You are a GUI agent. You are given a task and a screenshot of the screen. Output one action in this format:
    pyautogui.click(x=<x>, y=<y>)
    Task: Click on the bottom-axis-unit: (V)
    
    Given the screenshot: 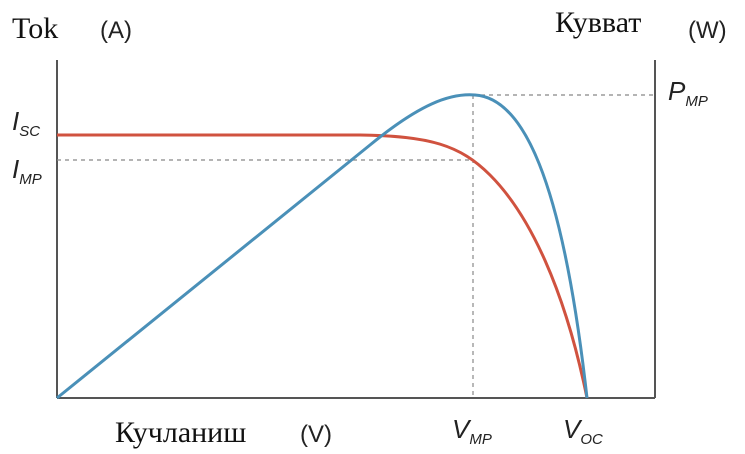 What is the action you would take?
    pyautogui.click(x=316, y=434)
    